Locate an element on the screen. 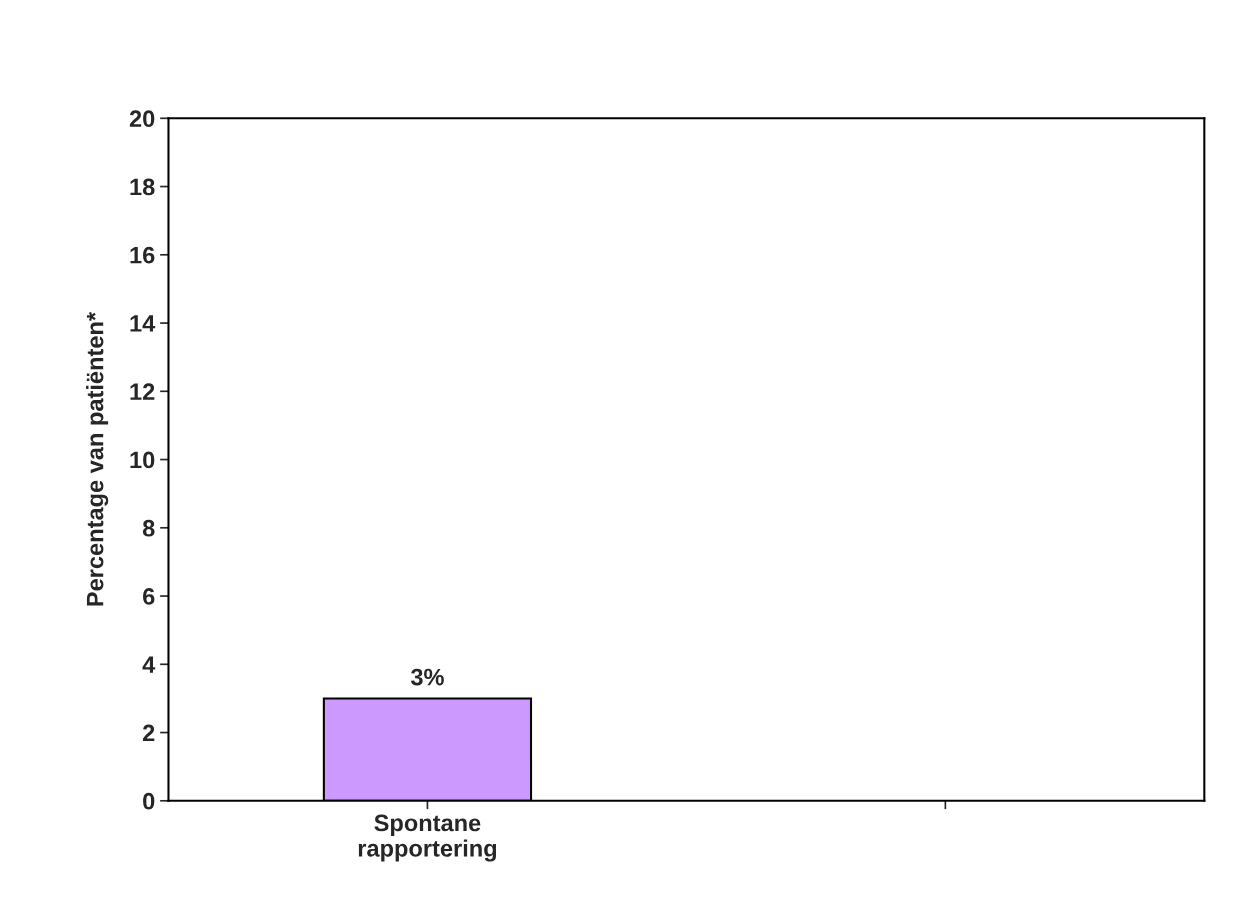 The width and height of the screenshot is (1248, 910). y-tick-label: 6 is located at coordinates (149, 596).